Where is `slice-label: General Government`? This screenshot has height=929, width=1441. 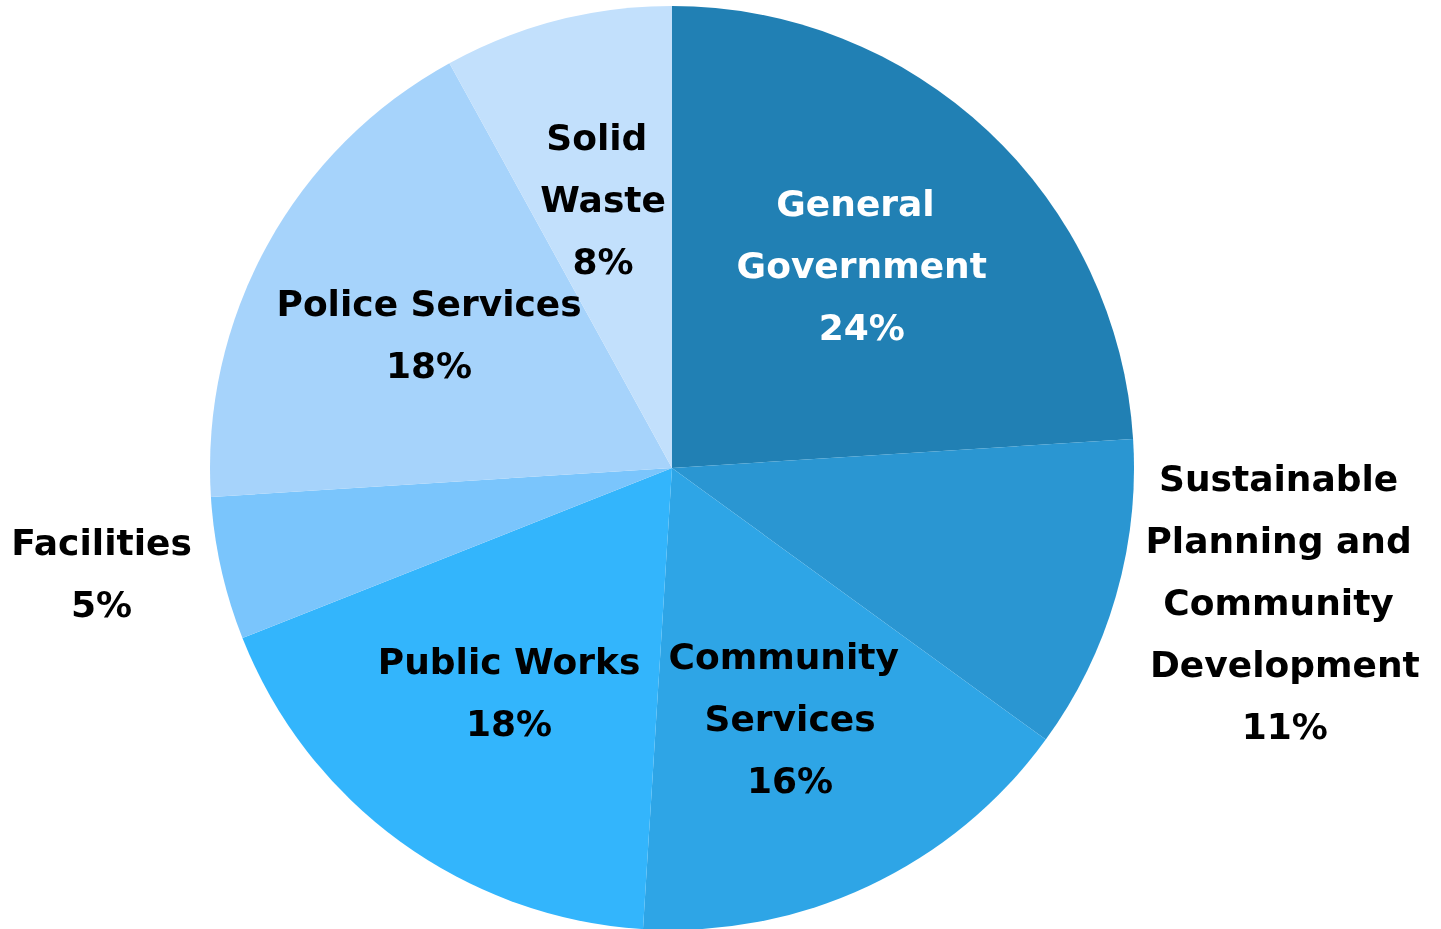 slice-label: General Government is located at coordinates (861, 235).